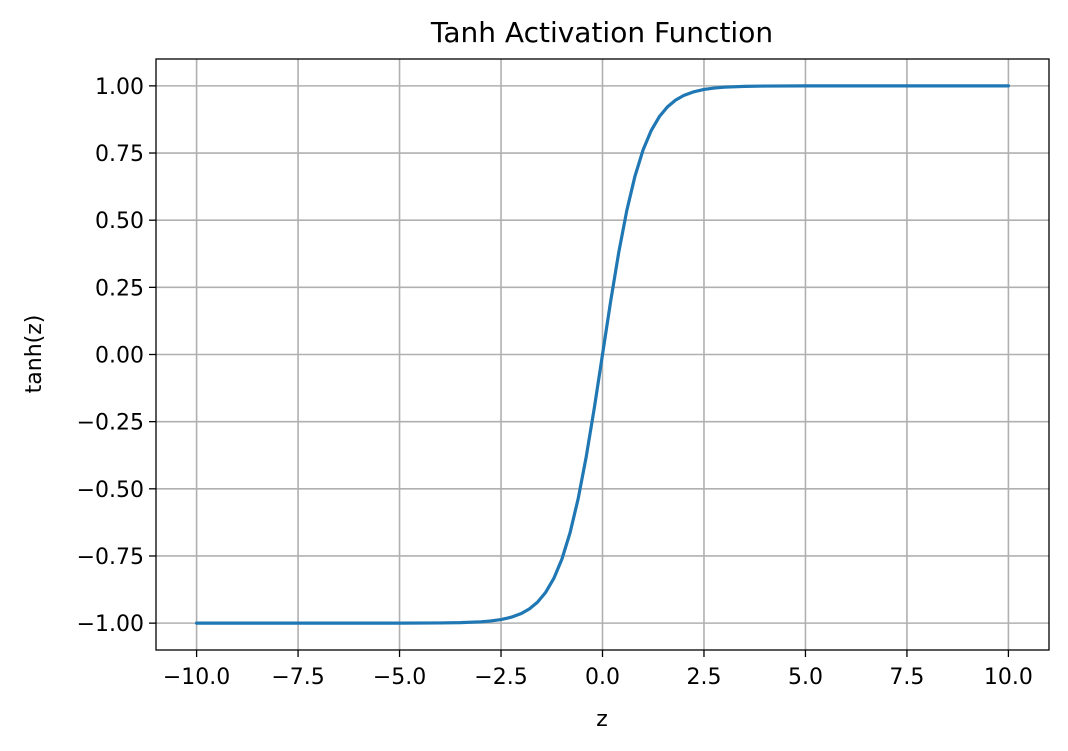  I want to click on y-tick-label: 0.25, so click(119, 288).